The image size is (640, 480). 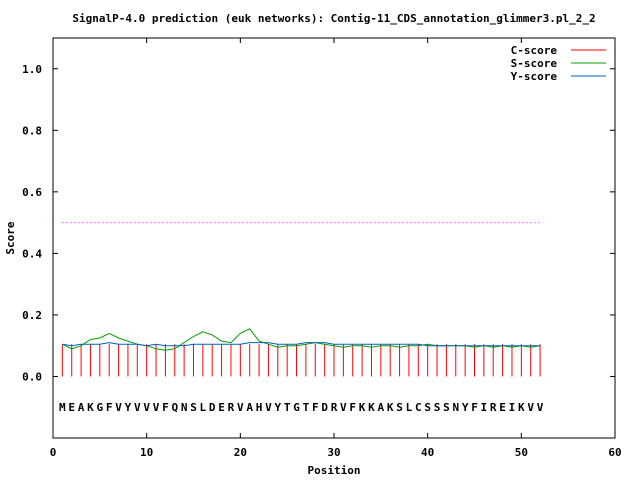 What do you see at coordinates (240, 452) in the screenshot?
I see `x-tick-label: 20` at bounding box center [240, 452].